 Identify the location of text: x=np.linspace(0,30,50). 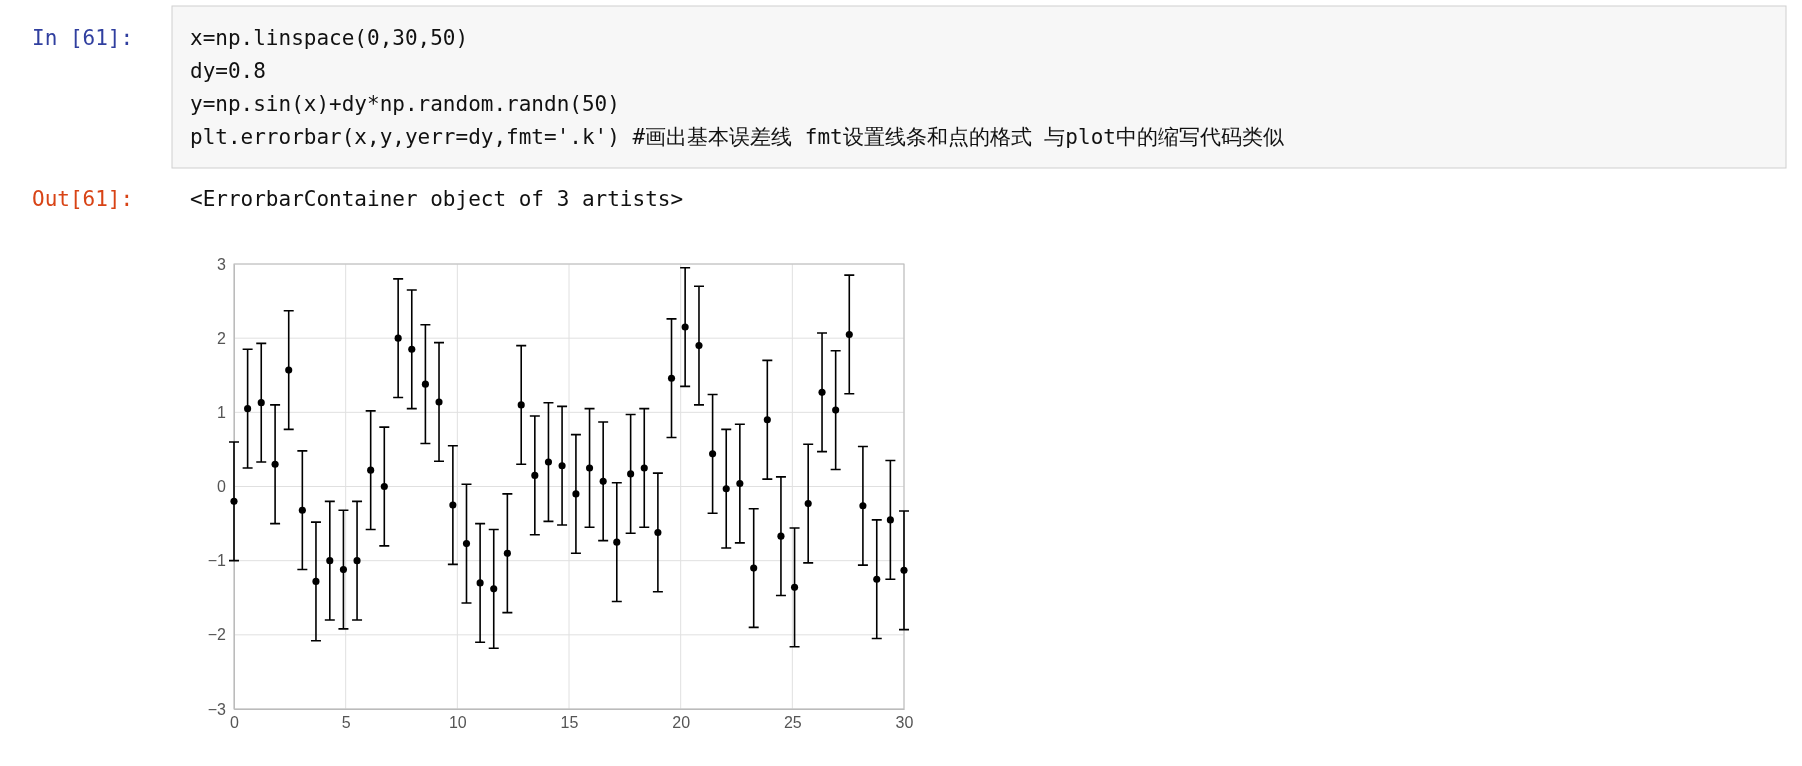
(329, 38).